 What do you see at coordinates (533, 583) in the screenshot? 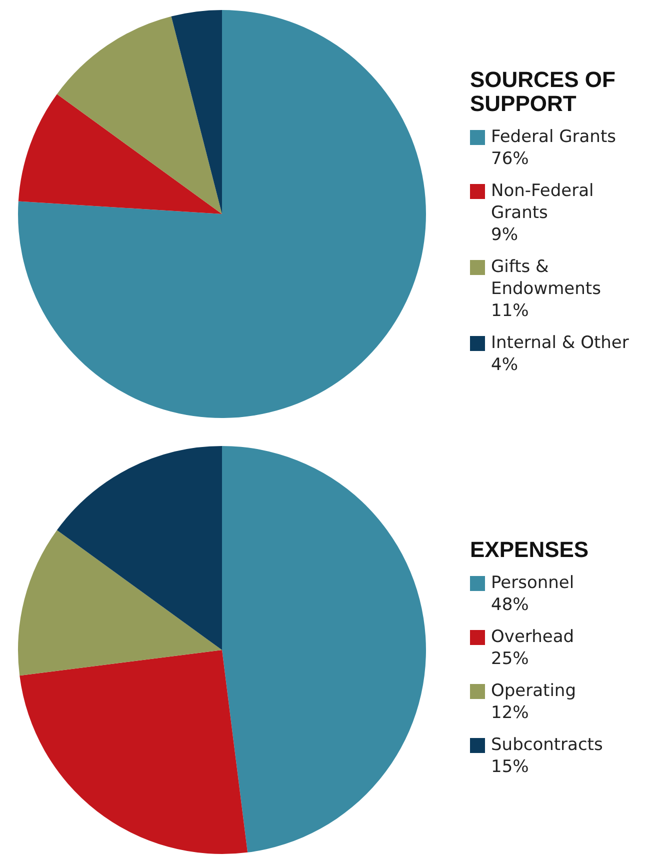
I see `legend-label: Personnel` at bounding box center [533, 583].